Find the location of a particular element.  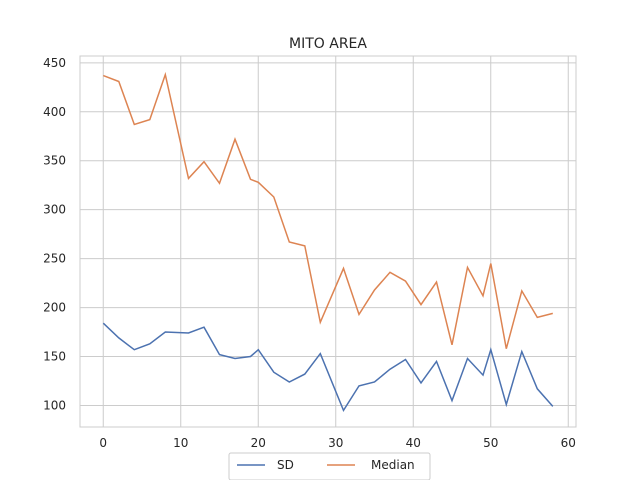

y-tick-label: 350 is located at coordinates (54, 161).